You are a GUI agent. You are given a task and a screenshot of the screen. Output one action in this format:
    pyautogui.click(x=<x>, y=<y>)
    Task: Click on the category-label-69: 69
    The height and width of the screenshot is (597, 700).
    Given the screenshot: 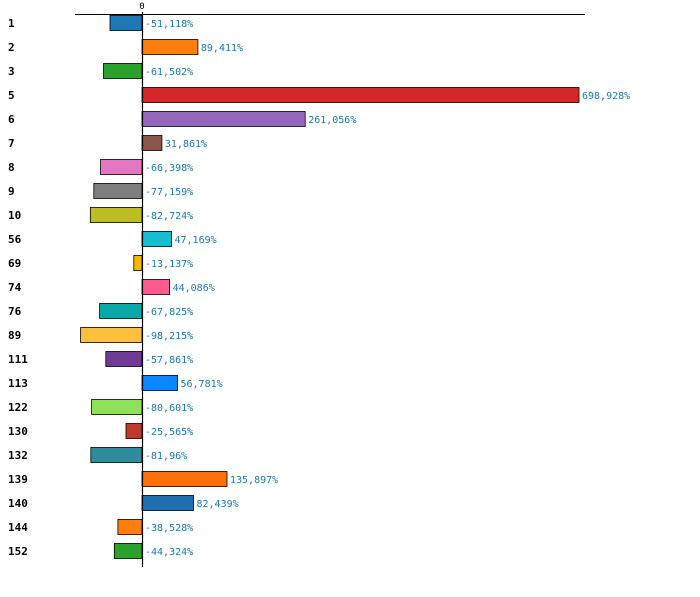 What is the action you would take?
    pyautogui.click(x=14, y=263)
    